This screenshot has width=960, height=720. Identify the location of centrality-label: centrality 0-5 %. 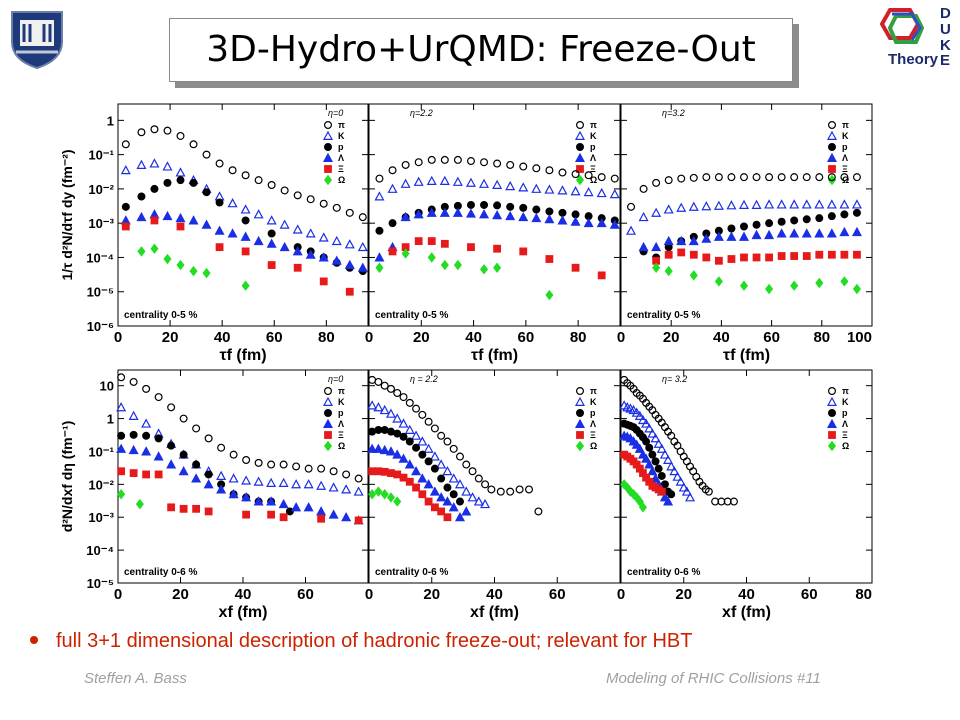
(663, 315).